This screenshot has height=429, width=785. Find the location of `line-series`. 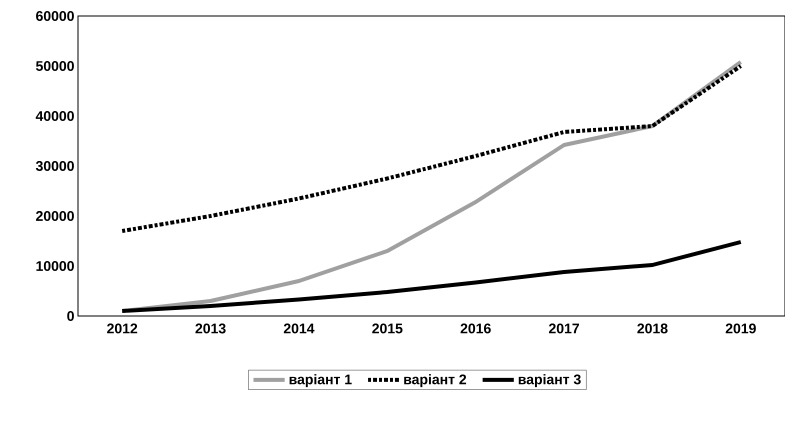

line-series is located at coordinates (431, 276).